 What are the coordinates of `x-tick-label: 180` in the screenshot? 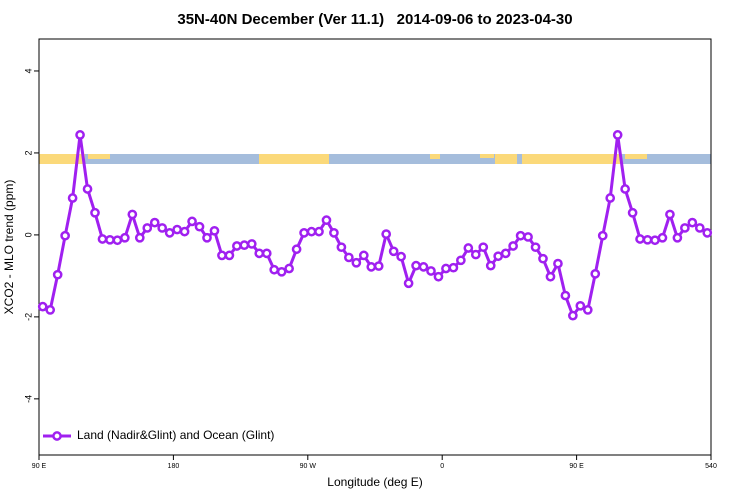 It's located at (174, 466).